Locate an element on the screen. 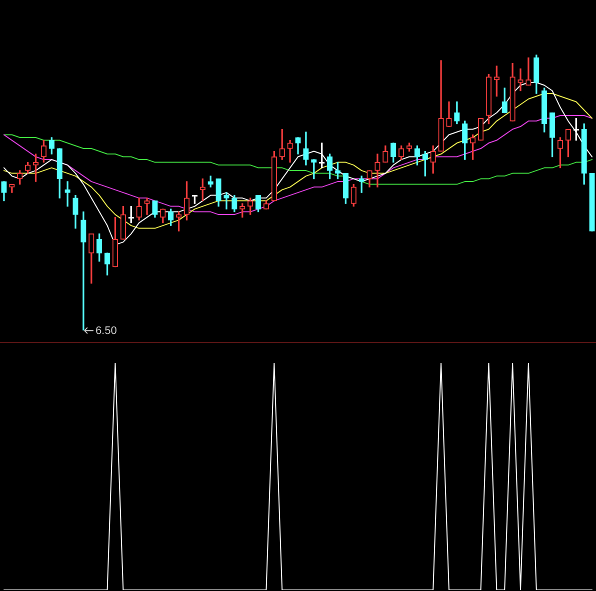 This screenshot has width=596, height=591. annotation: 6.50 is located at coordinates (106, 331).